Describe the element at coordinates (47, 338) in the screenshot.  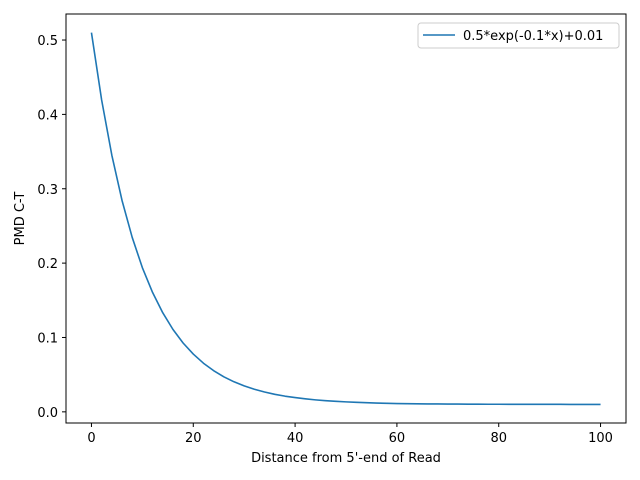
I see `y-tick-label: 0.1` at that location.